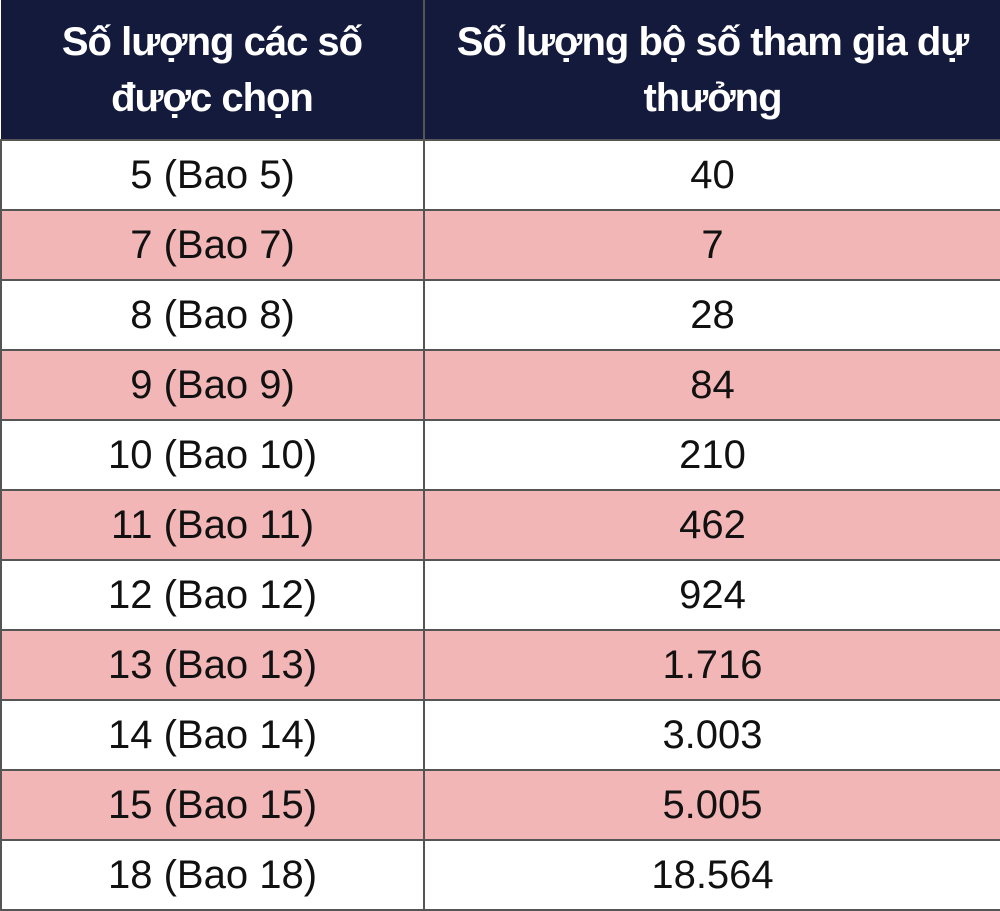 This screenshot has width=1000, height=911. I want to click on table-cell: 12 (Bao 12), so click(212, 595).